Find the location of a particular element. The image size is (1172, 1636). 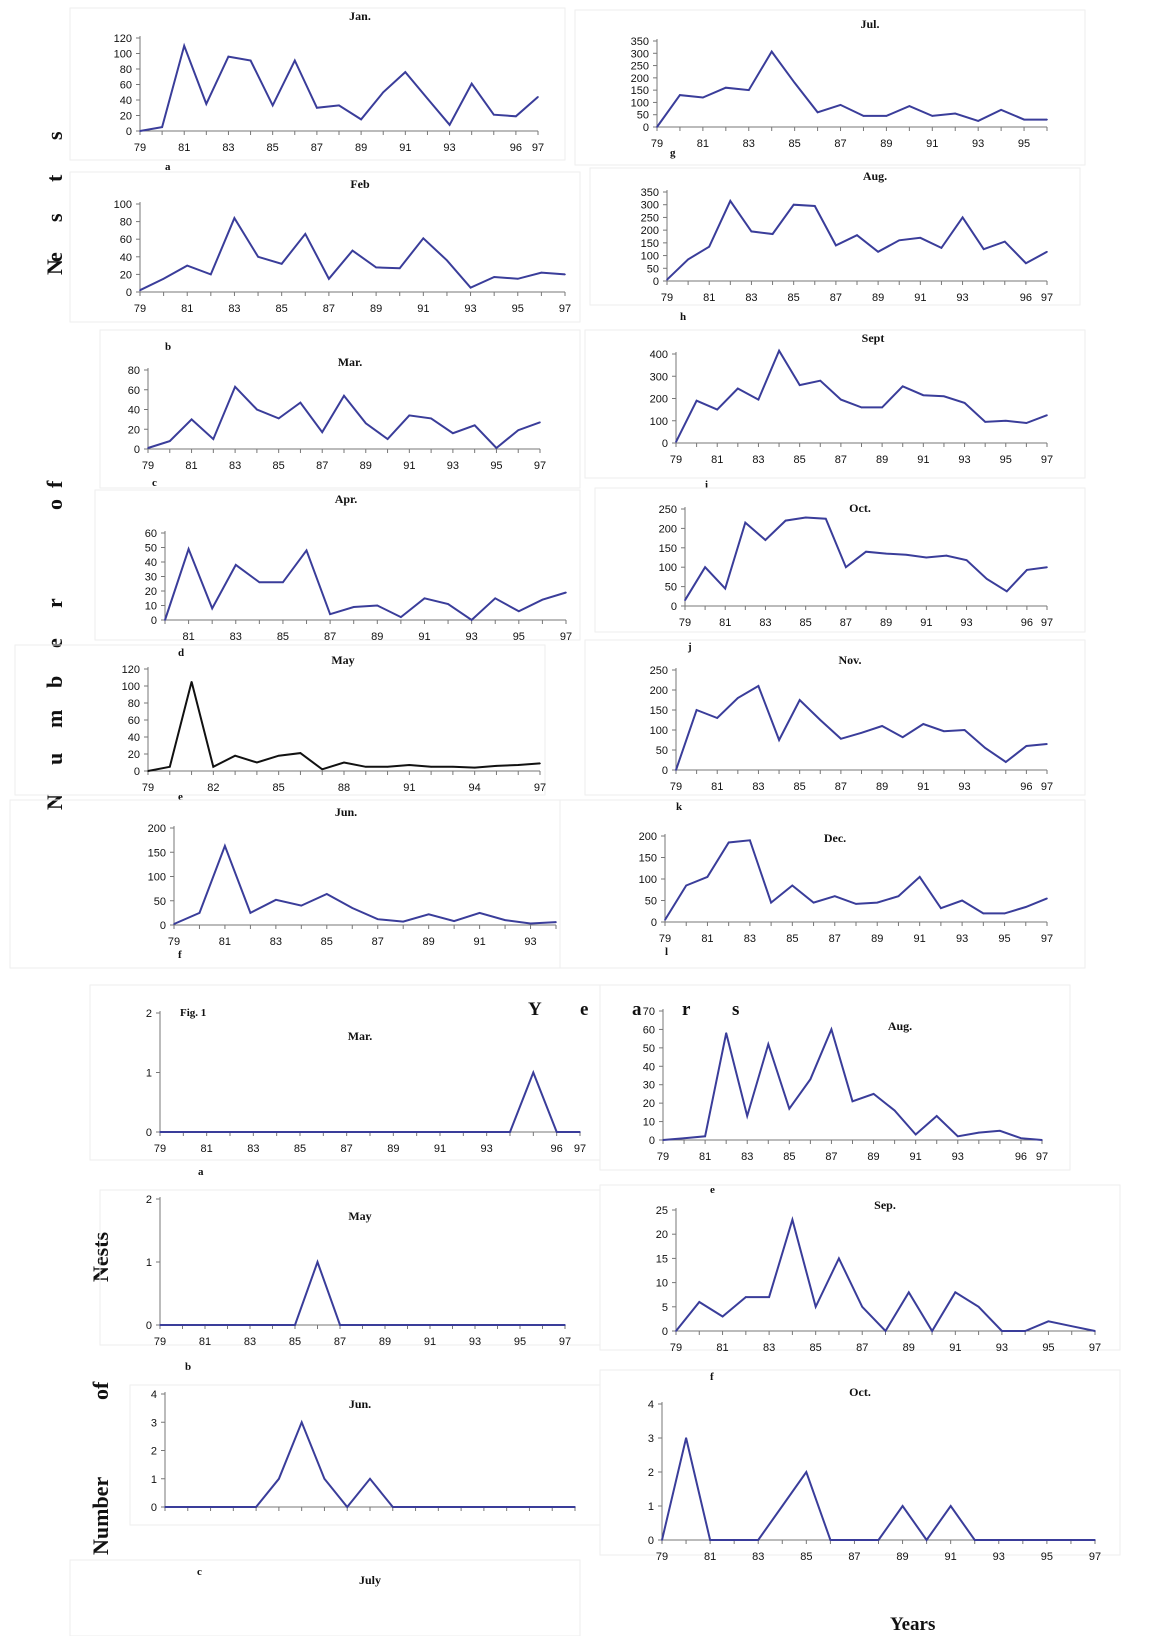

fig2-aug-x-tick-label: 85 is located at coordinates (789, 1157).